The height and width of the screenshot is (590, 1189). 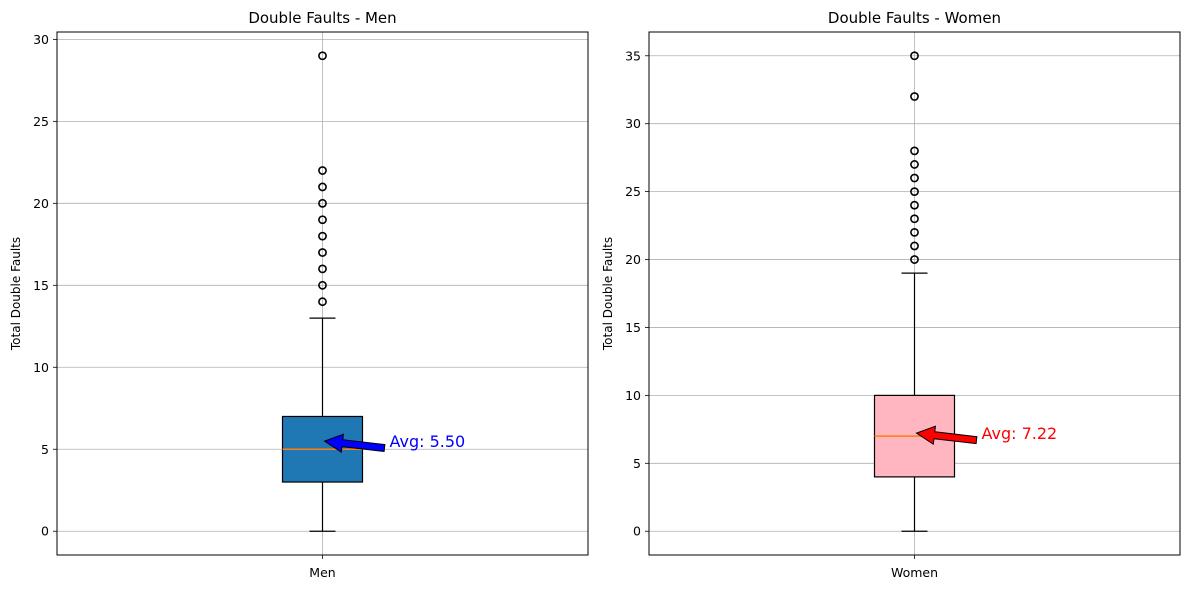 What do you see at coordinates (16, 294) in the screenshot?
I see `men-y-axis-label: Total Double Faults` at bounding box center [16, 294].